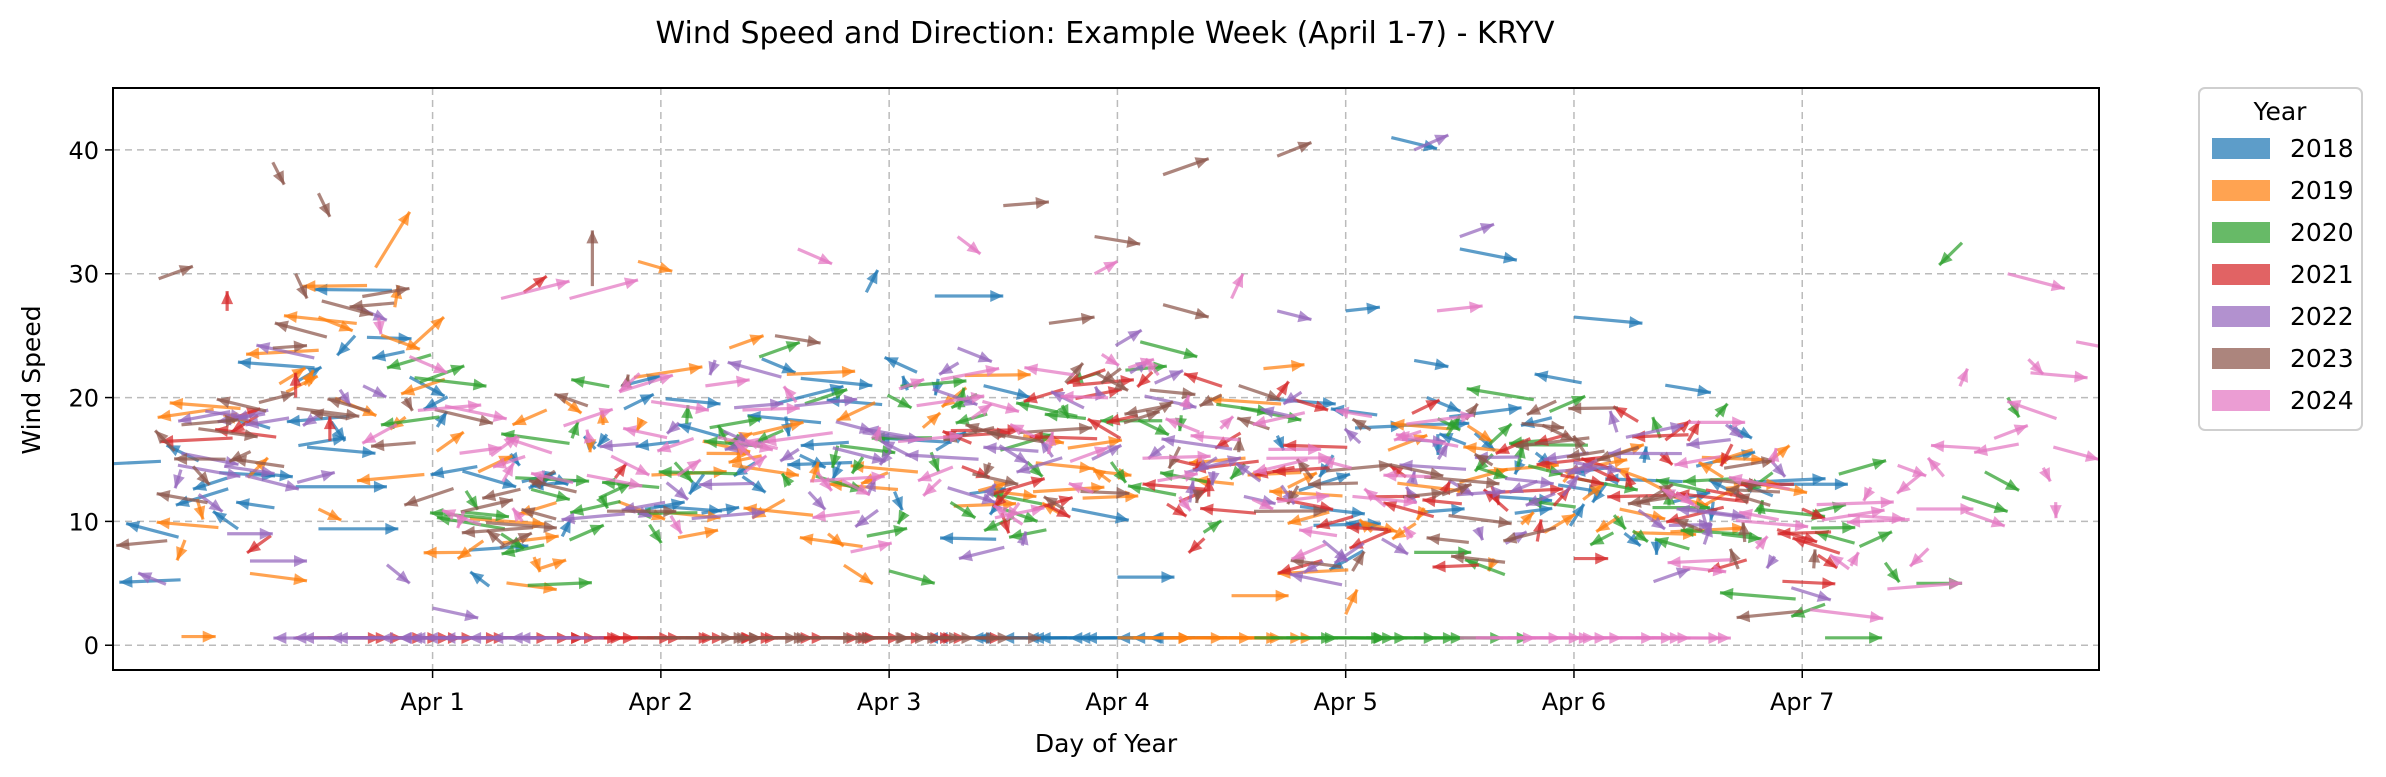 The image size is (2386, 777). I want to click on y-tick-label: 20, so click(83, 399).